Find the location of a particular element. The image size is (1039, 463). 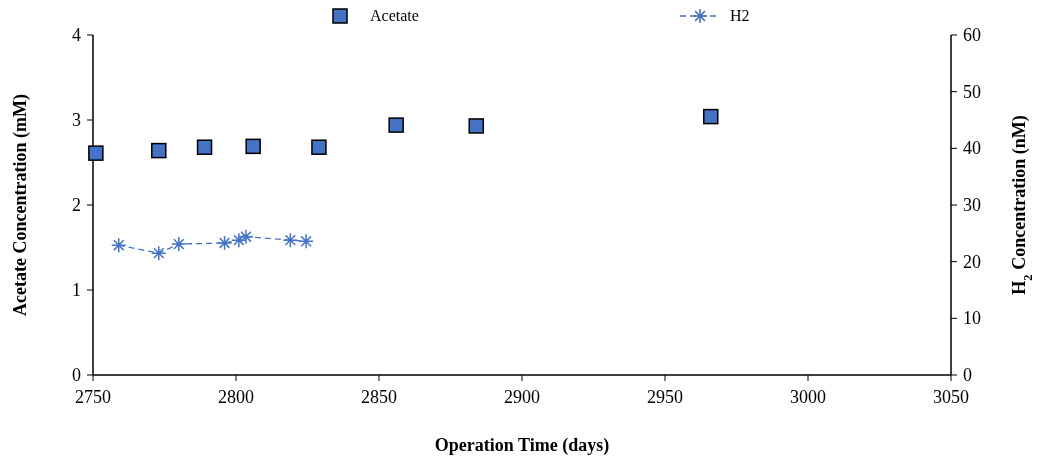

y2-tick-label: 0 is located at coordinates (967, 375).